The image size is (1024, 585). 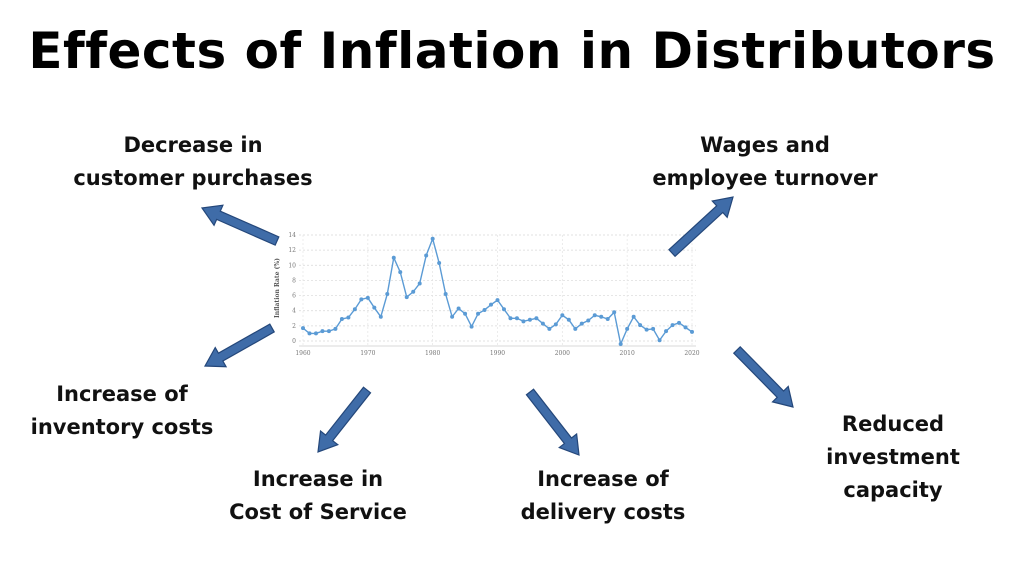 What do you see at coordinates (367, 353) in the screenshot?
I see `x-tick-label: 1970` at bounding box center [367, 353].